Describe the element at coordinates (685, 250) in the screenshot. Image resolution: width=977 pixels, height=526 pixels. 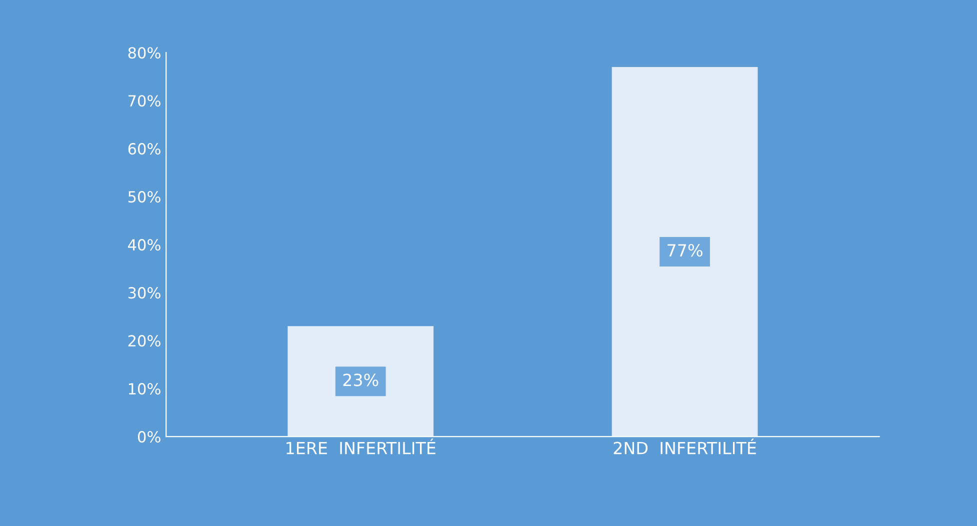
I see `data-label: 77%` at that location.